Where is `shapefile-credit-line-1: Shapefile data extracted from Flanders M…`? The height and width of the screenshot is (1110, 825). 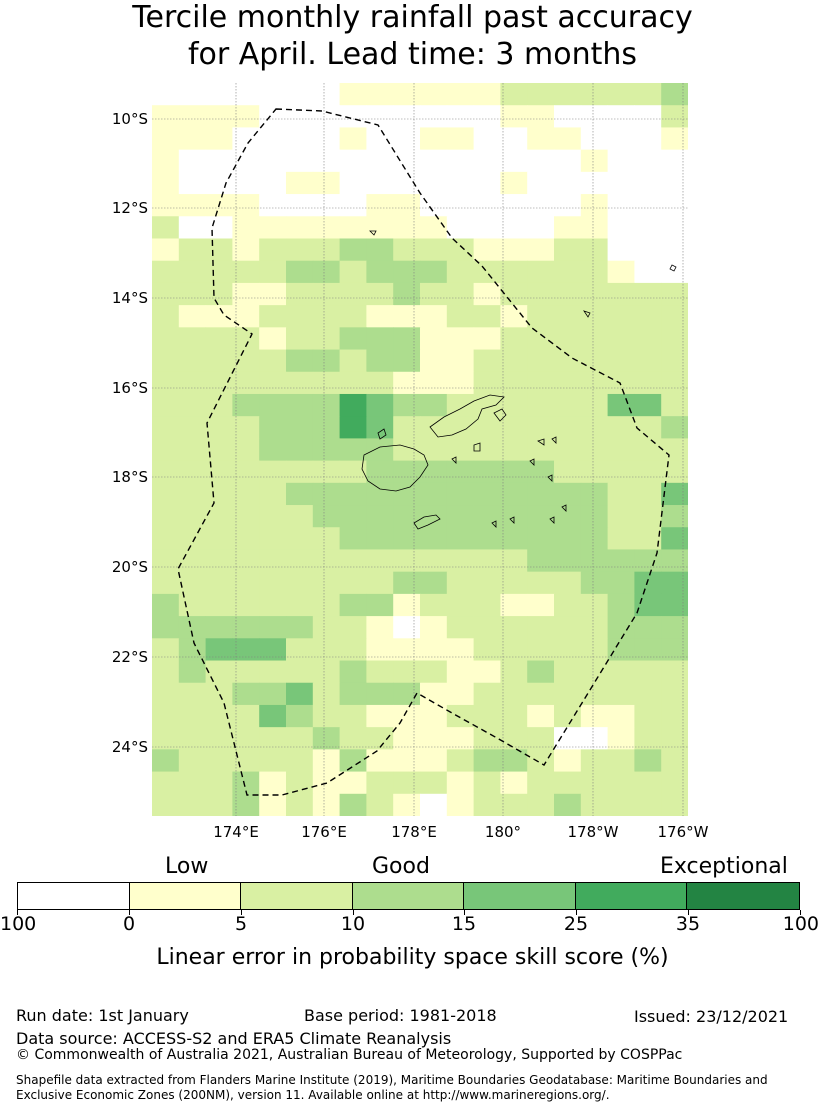
shapefile-credit-line-1: Shapefile data extracted from Flanders M… is located at coordinates (392, 1080).